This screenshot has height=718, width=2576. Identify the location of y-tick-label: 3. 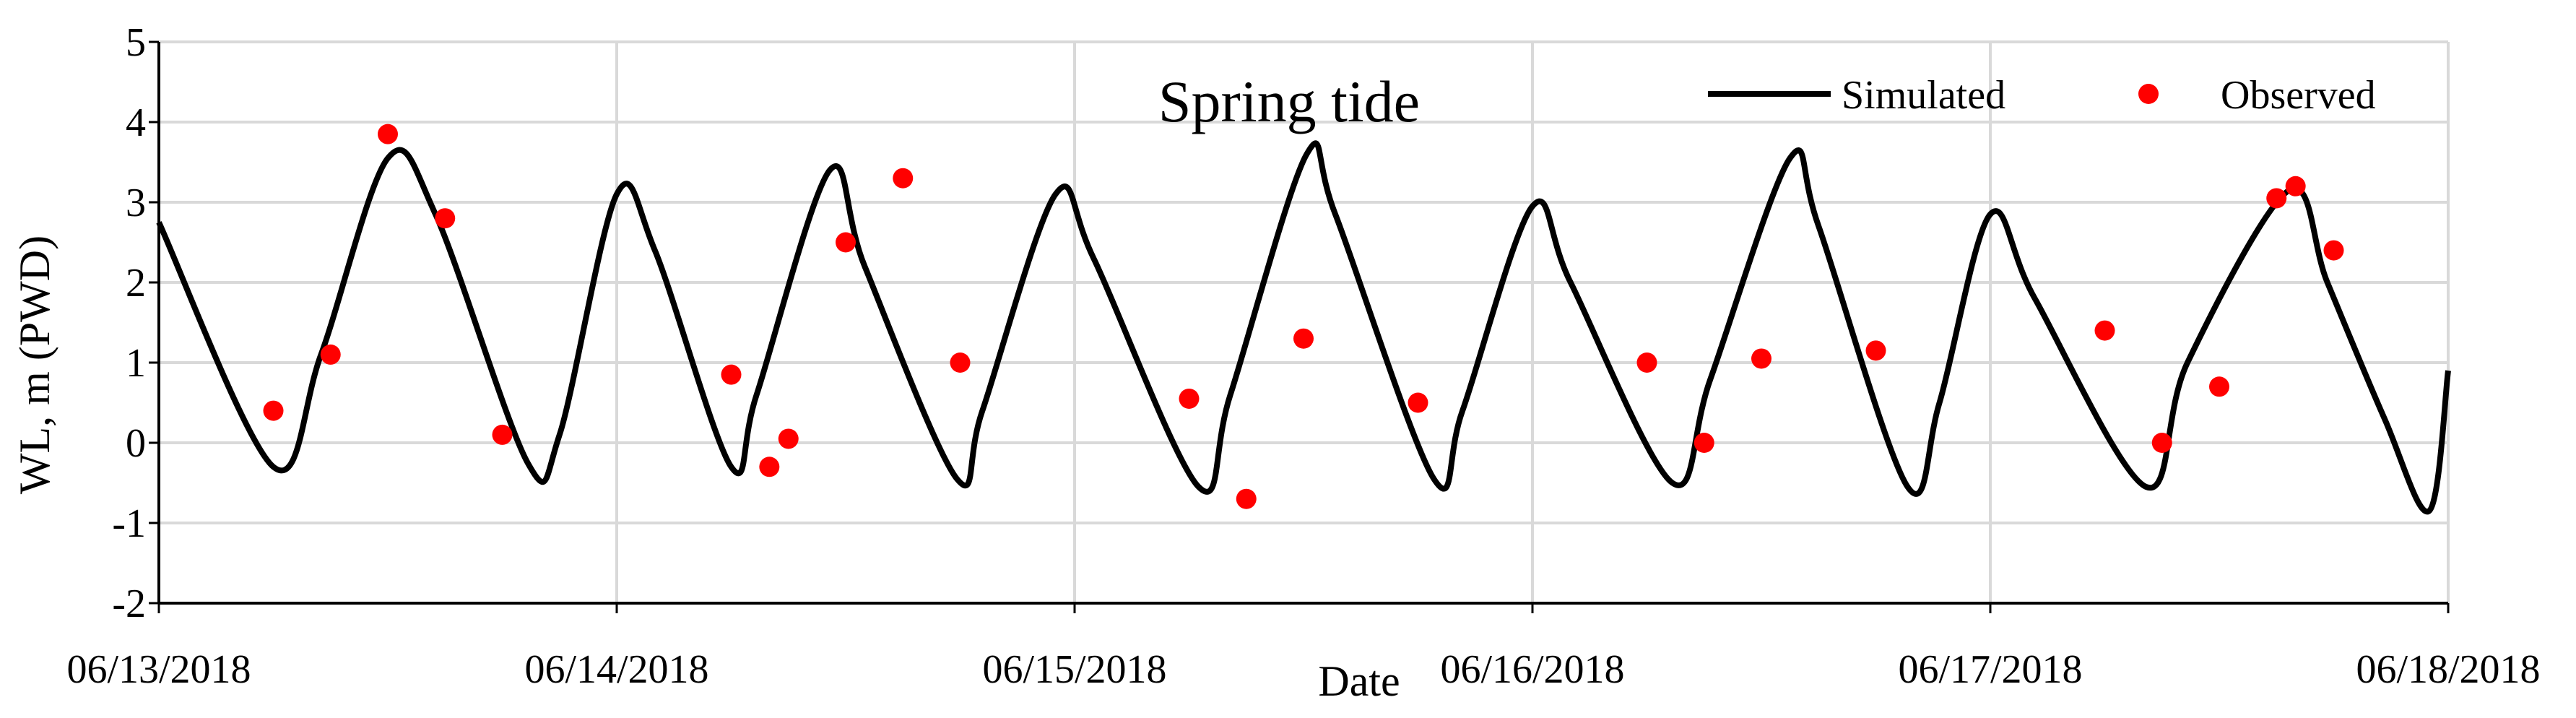
(136, 203).